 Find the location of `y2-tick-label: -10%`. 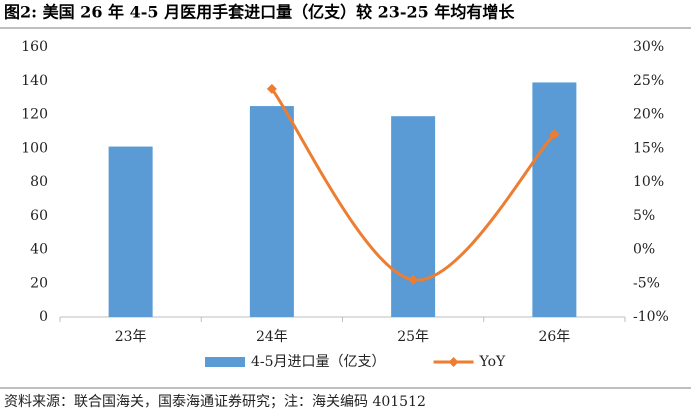

y2-tick-label: -10% is located at coordinates (651, 317).